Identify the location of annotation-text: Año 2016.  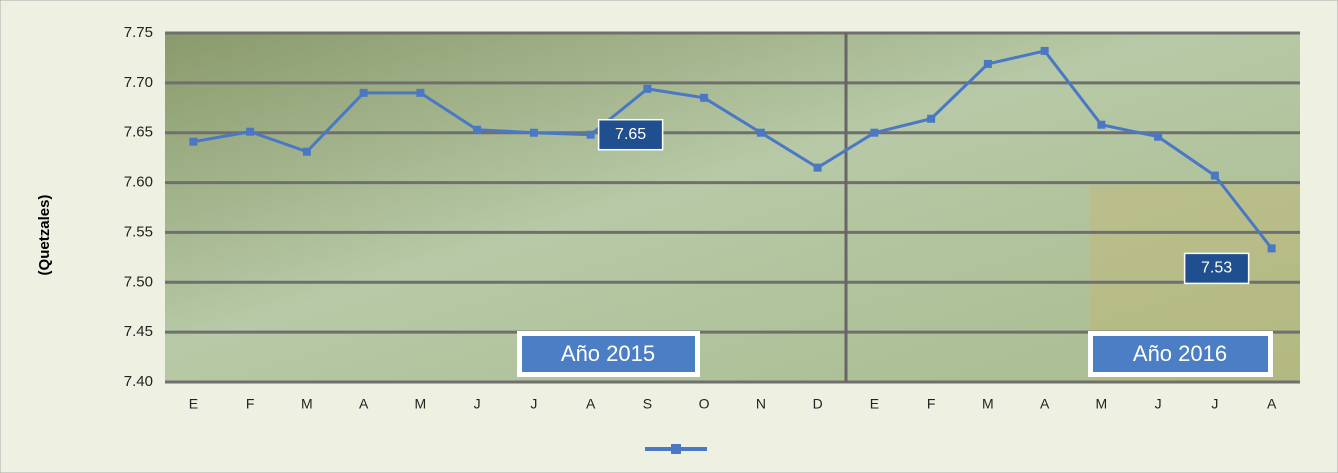
(1180, 353).